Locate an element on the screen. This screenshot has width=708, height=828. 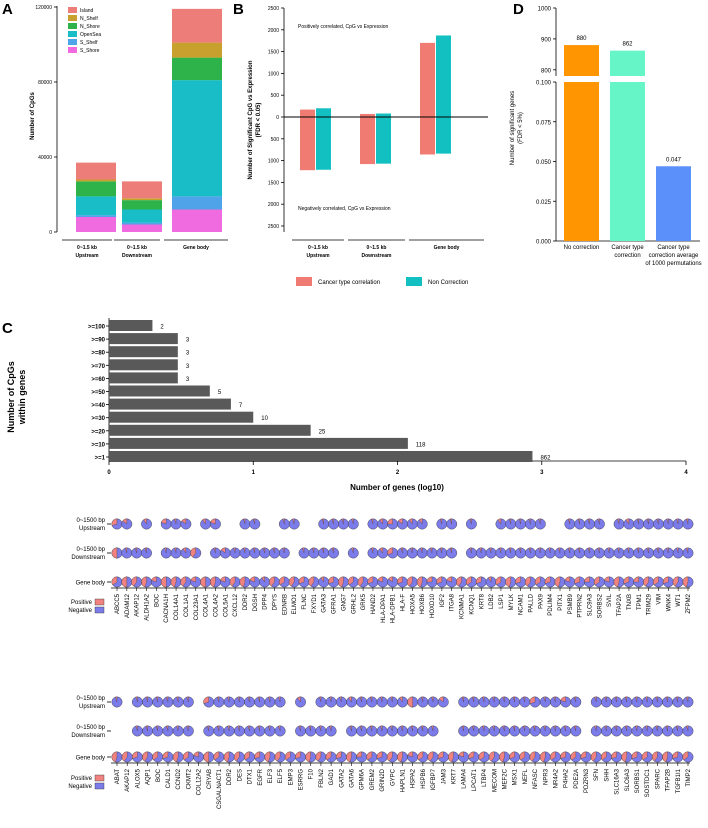
gene-label: MYLK is located at coordinates (512, 602).